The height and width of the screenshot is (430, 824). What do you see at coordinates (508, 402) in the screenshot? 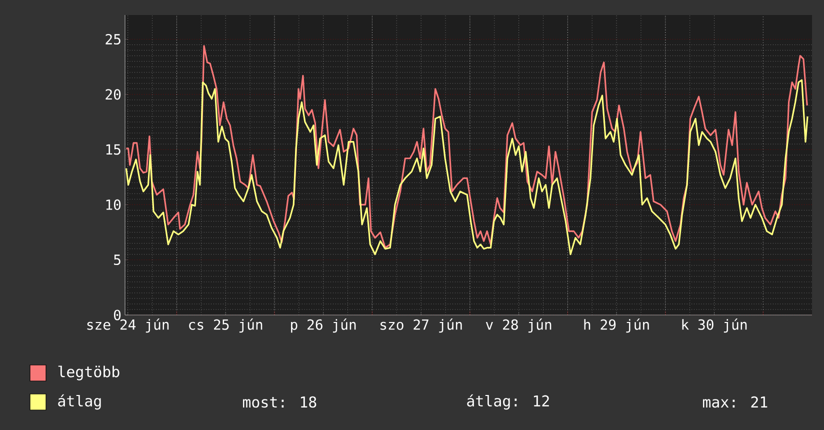
I see `text: átlag: 12` at bounding box center [508, 402].